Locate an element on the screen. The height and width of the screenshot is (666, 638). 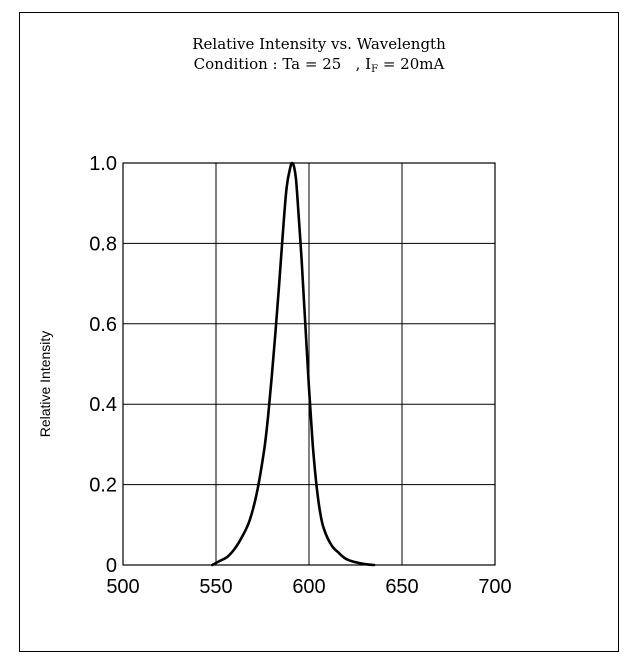
subtitle-current-label: , I is located at coordinates (363, 64).